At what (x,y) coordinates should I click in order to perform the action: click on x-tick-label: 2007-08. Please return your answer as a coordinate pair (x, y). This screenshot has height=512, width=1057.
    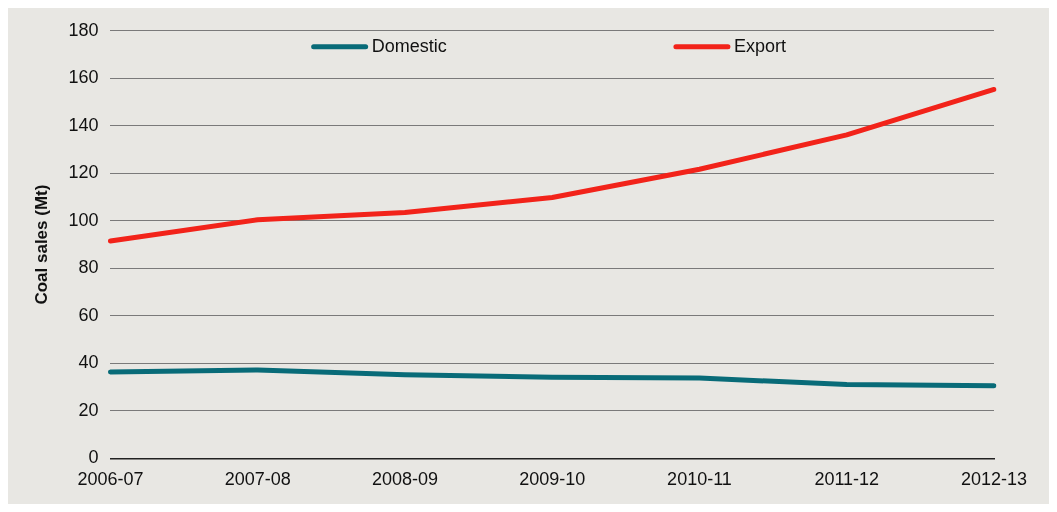
    Looking at the image, I should click on (257, 479).